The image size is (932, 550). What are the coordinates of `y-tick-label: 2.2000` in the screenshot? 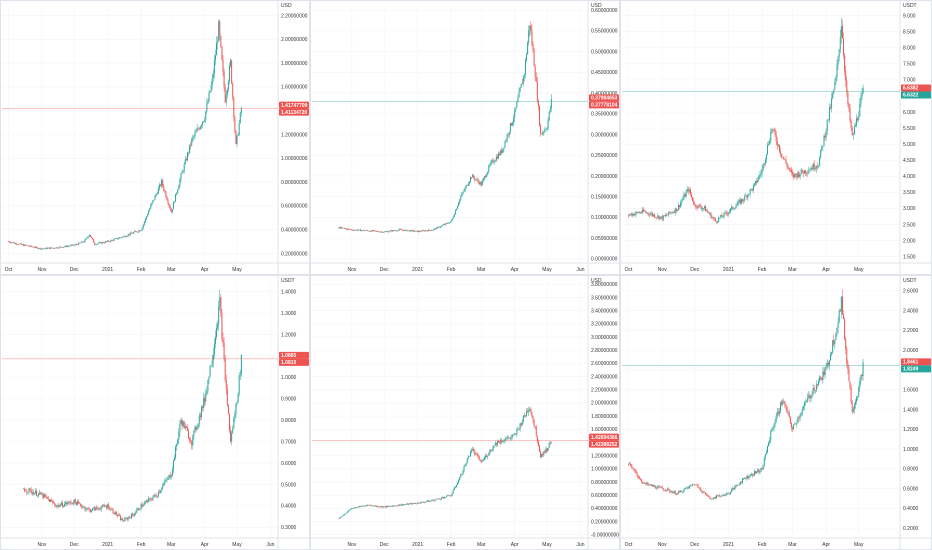 It's located at (911, 331).